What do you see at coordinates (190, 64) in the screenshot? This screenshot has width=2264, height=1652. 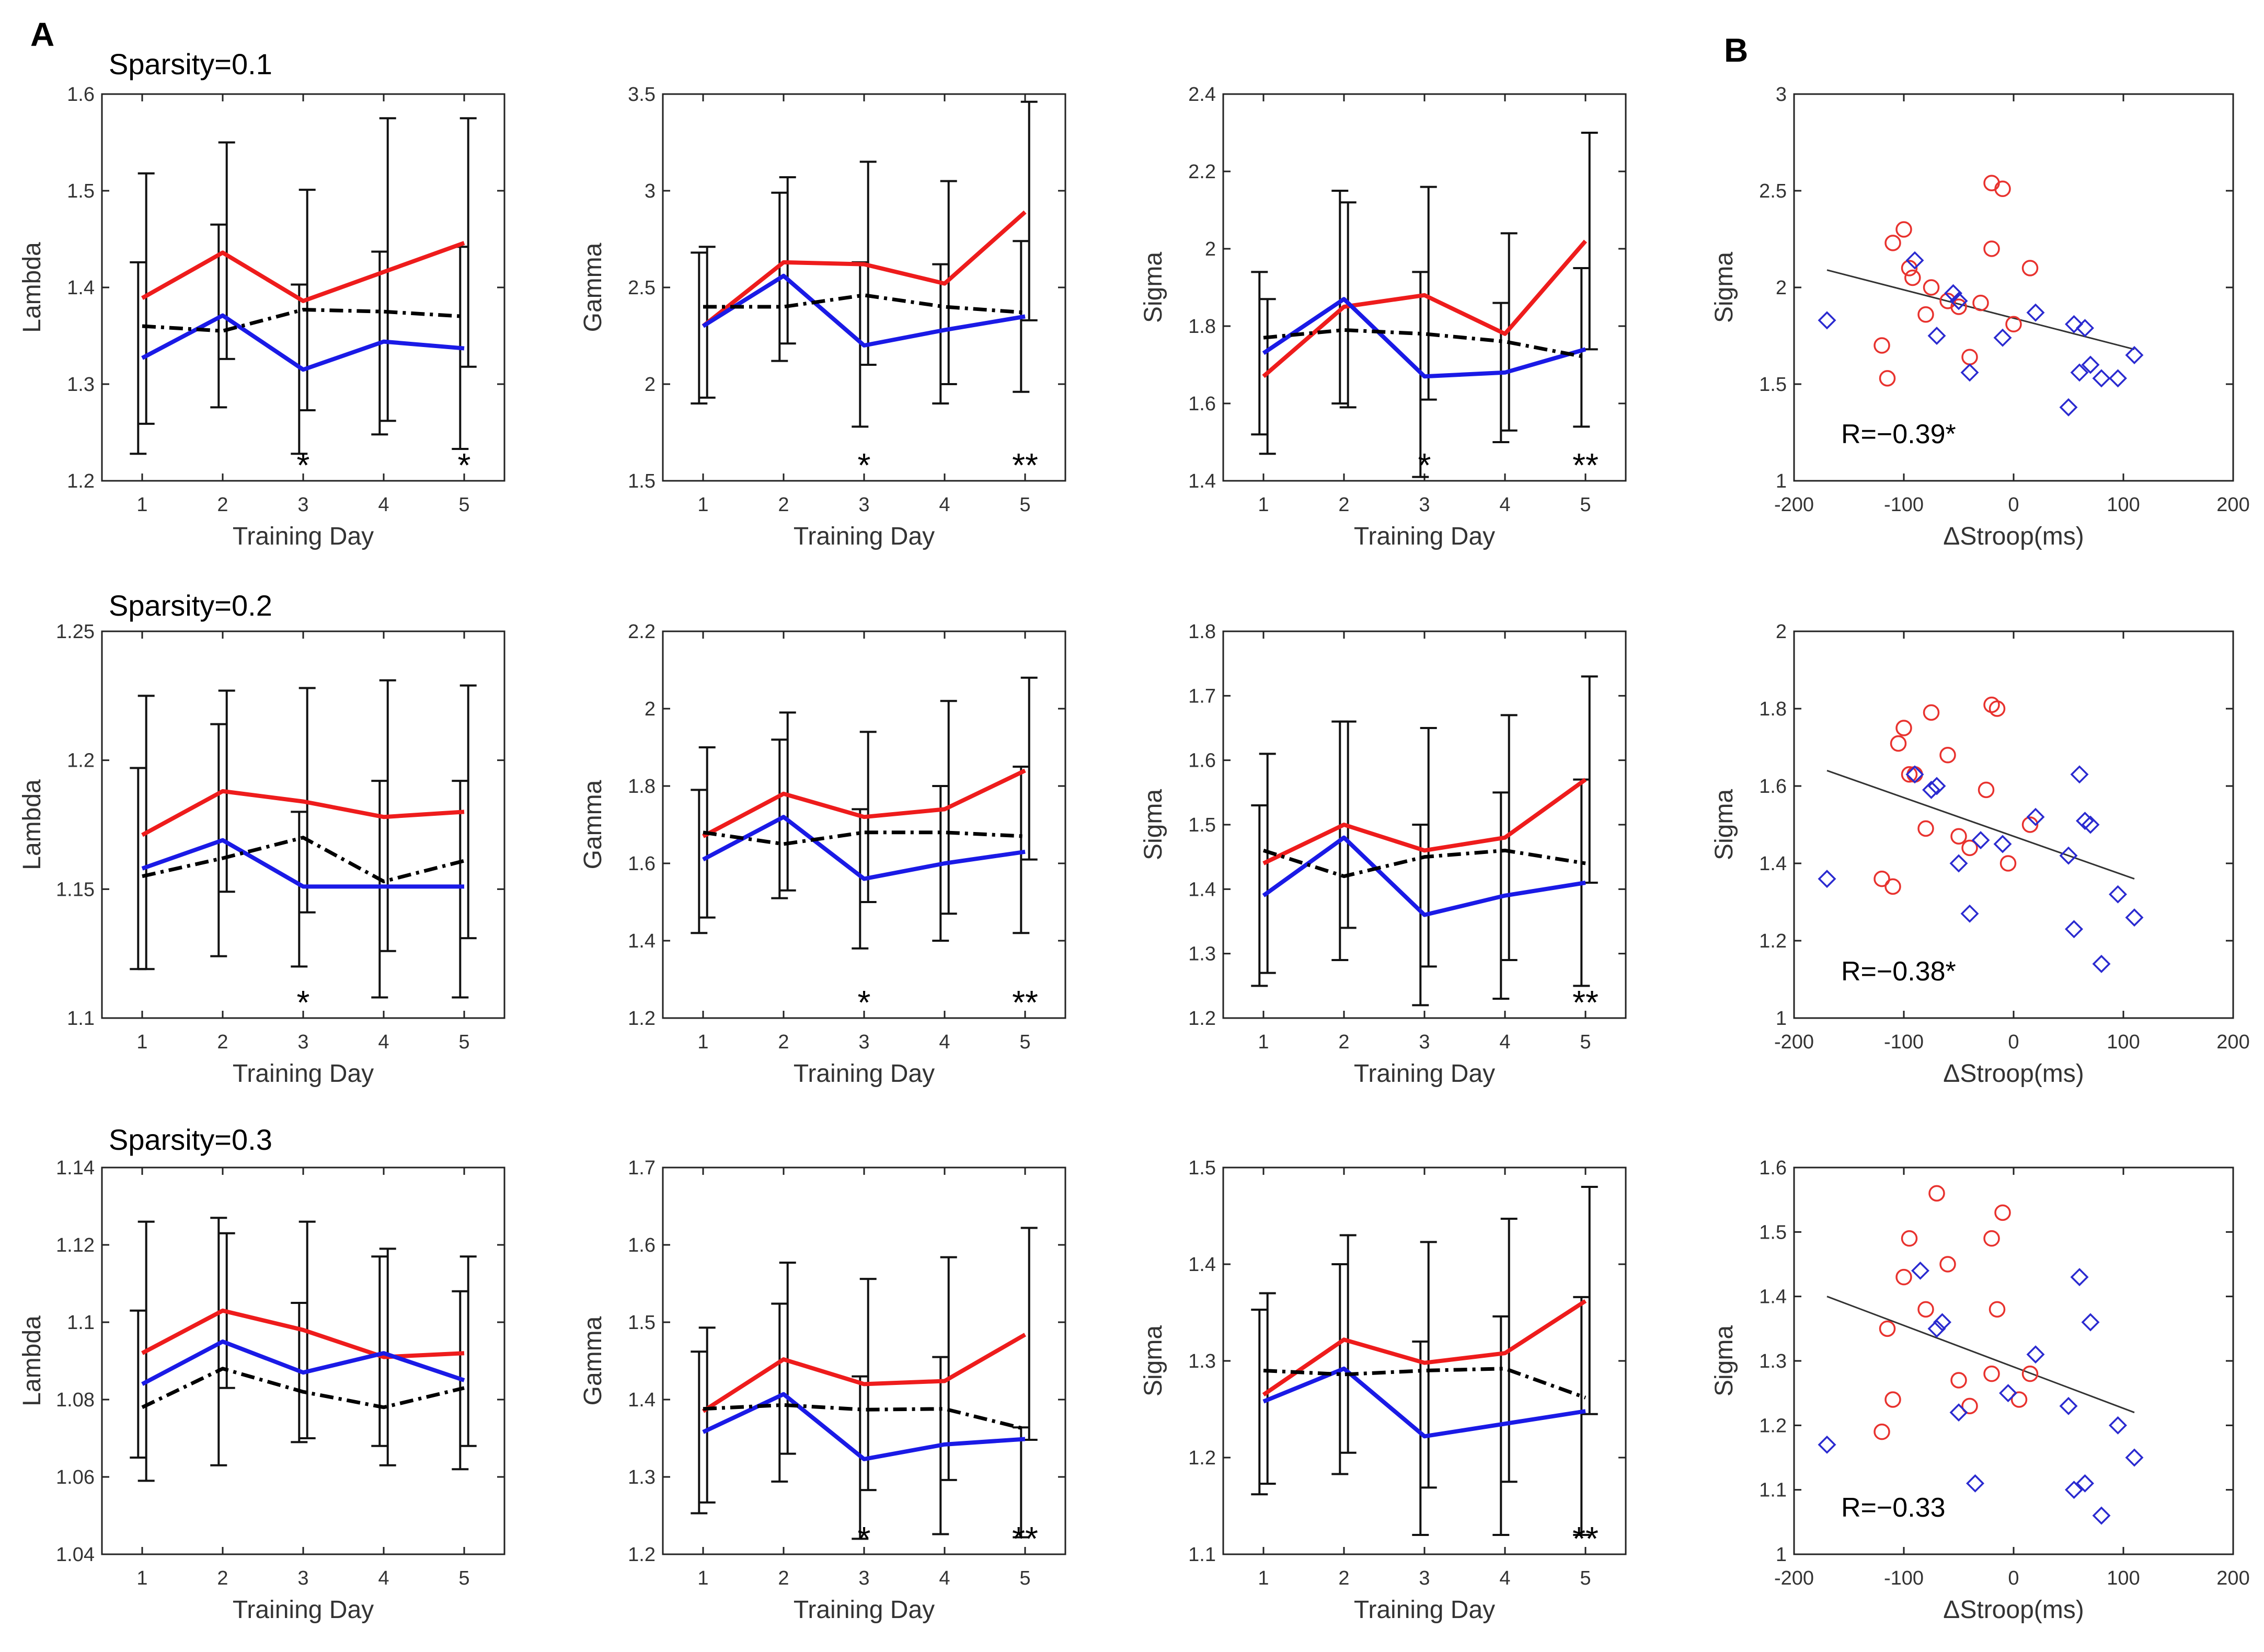 I see `row-title-sparsity-0-1: Sparsity=0.1` at bounding box center [190, 64].